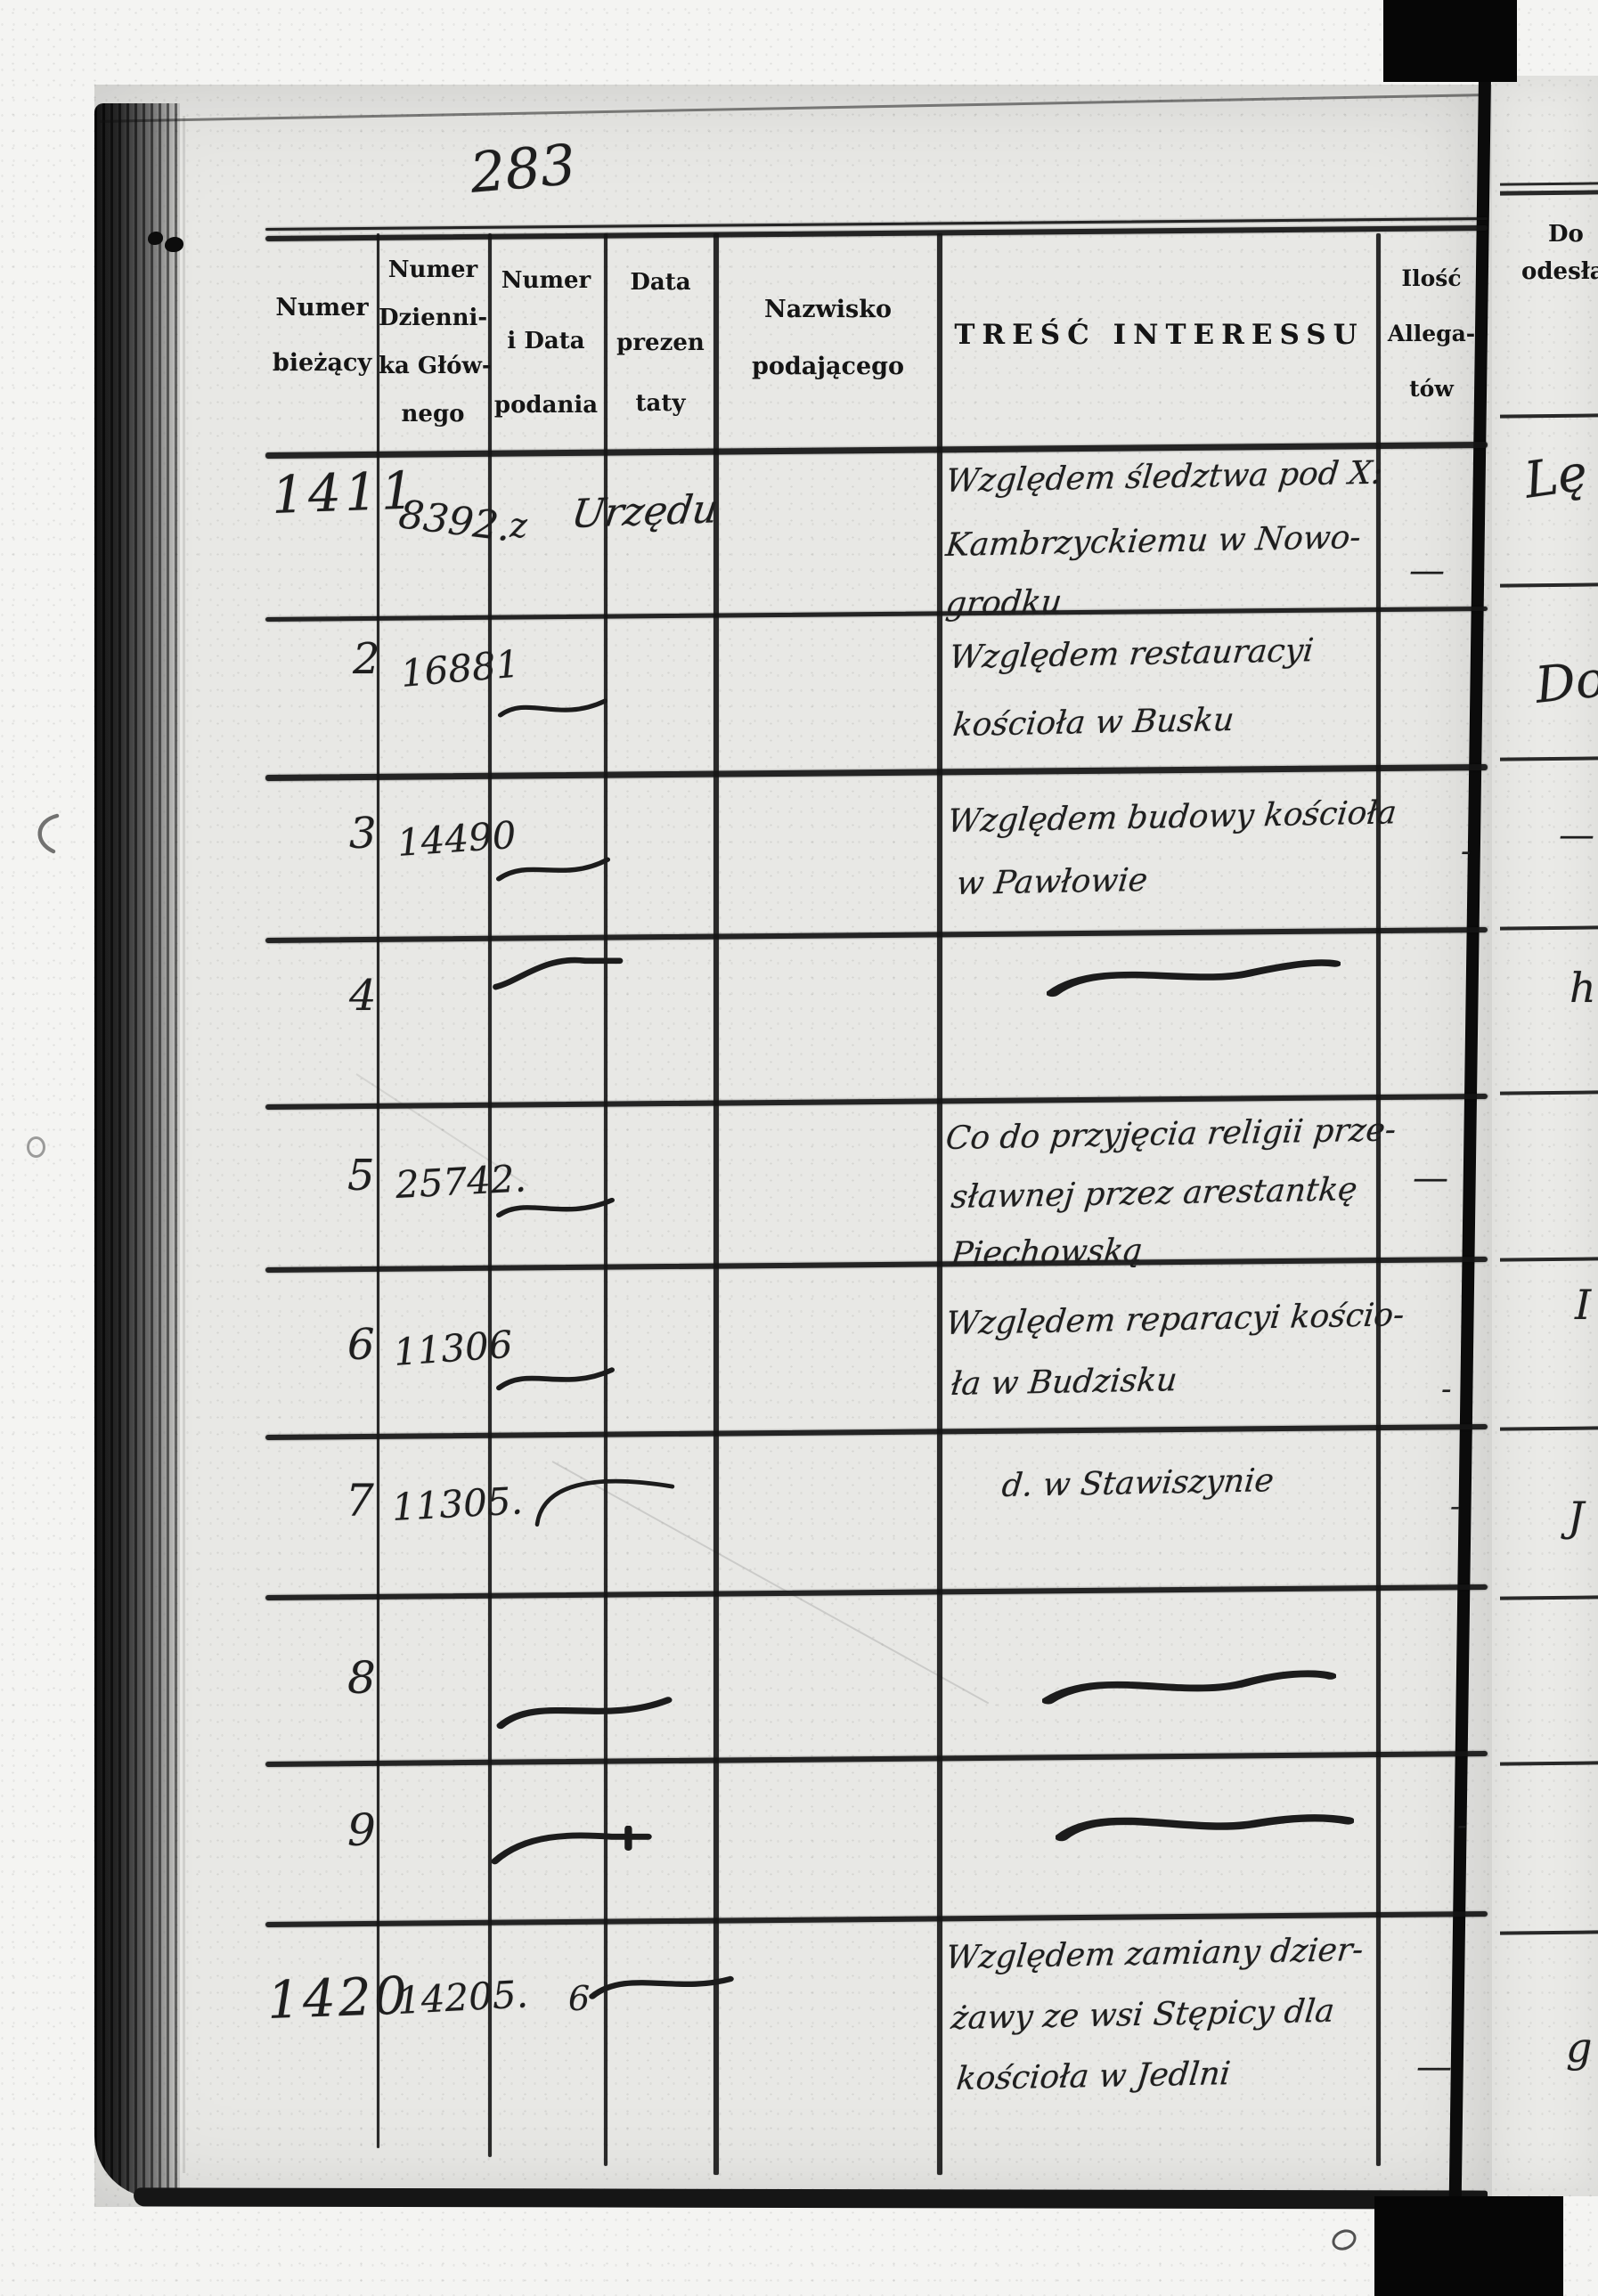 This screenshot has width=1598, height=2296. What do you see at coordinates (645, 512) in the screenshot?
I see `cell-podanie: Urzędu` at bounding box center [645, 512].